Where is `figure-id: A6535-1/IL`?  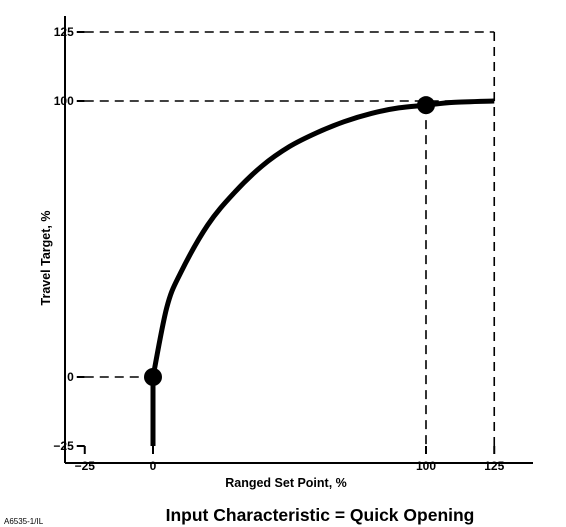
figure-id: A6535-1/IL is located at coordinates (24, 521).